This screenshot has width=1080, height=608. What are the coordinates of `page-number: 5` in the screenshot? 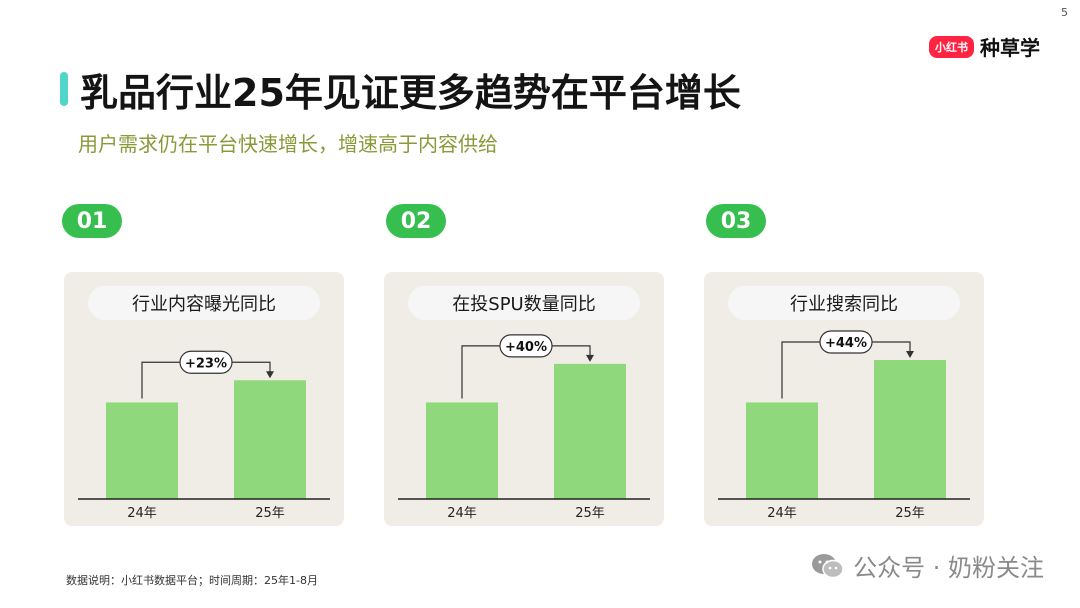 It's located at (1064, 12).